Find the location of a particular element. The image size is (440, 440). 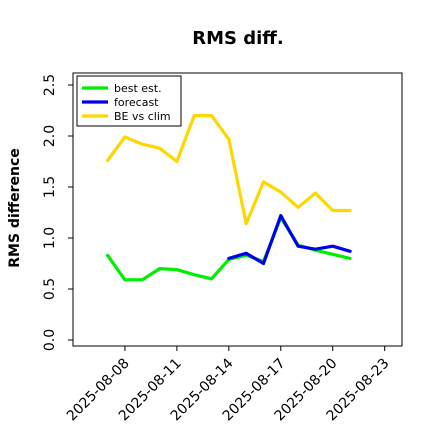

y-tick-label: 2.5 is located at coordinates (50, 85).